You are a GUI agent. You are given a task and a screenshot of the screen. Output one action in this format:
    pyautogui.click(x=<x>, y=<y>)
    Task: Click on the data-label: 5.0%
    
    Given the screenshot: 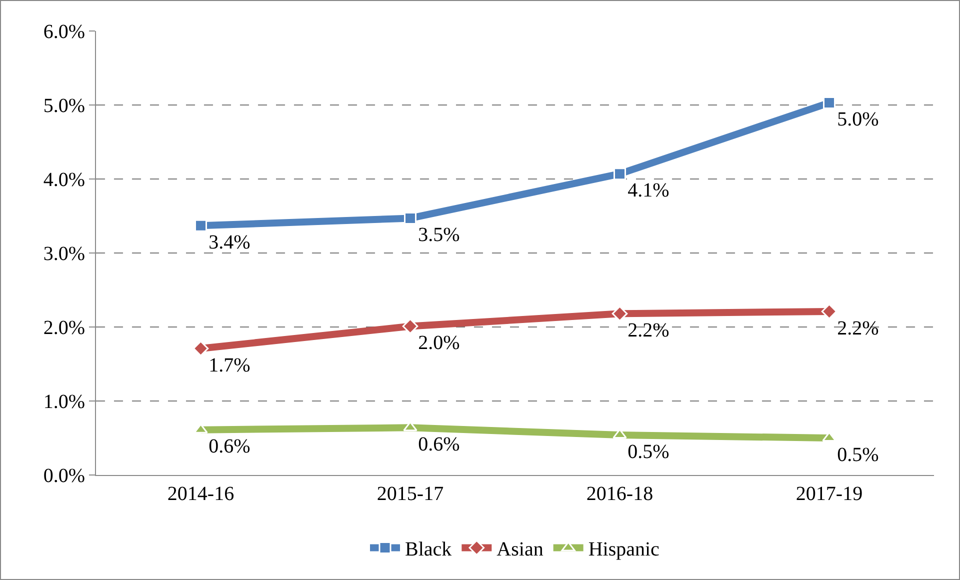 What is the action you would take?
    pyautogui.click(x=858, y=119)
    